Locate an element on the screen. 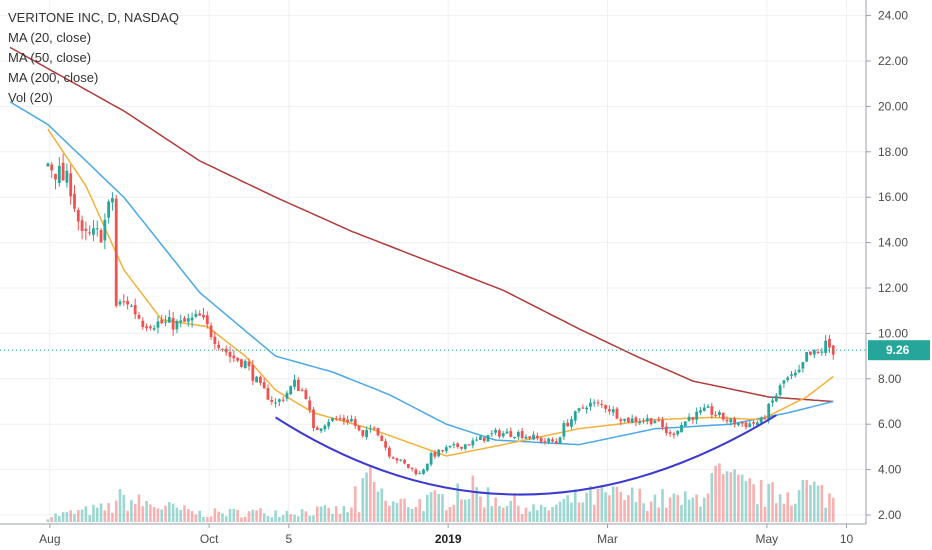 The width and height of the screenshot is (932, 550). indicator-ma50: MA (50, close) is located at coordinates (50, 57).